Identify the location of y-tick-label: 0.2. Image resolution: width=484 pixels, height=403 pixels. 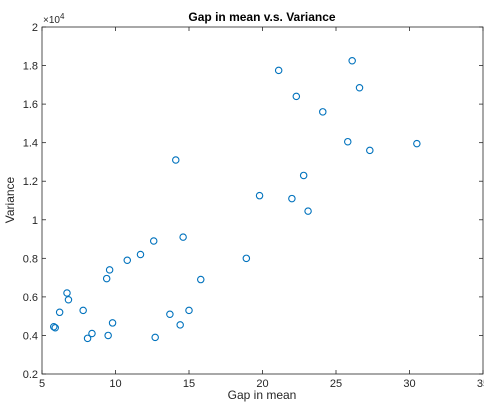
(30, 375).